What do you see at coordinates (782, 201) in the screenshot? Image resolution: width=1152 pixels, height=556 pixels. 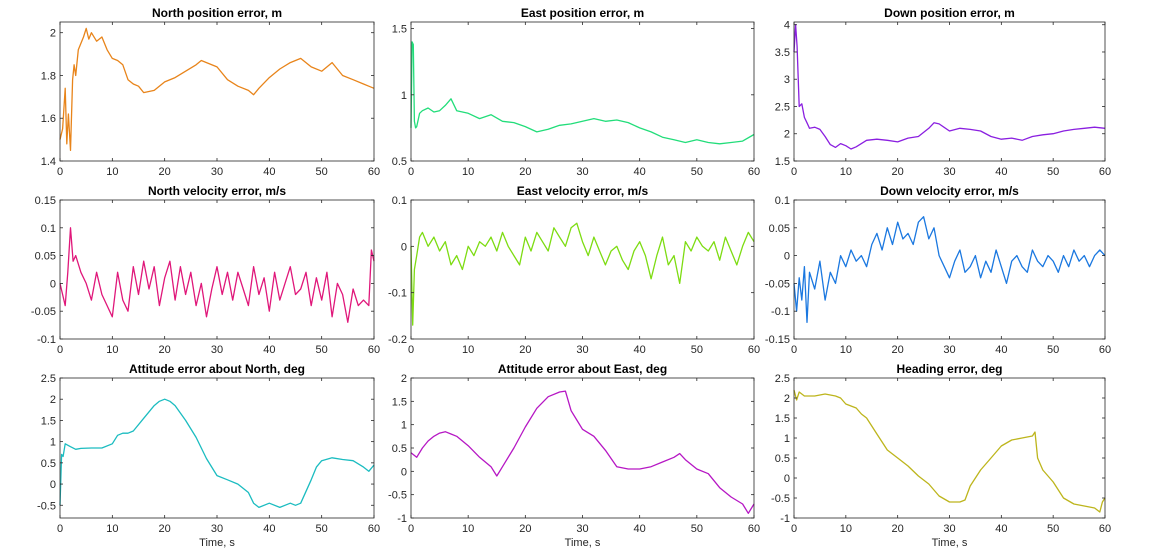 I see `y-tick-label: 0.1` at bounding box center [782, 201].